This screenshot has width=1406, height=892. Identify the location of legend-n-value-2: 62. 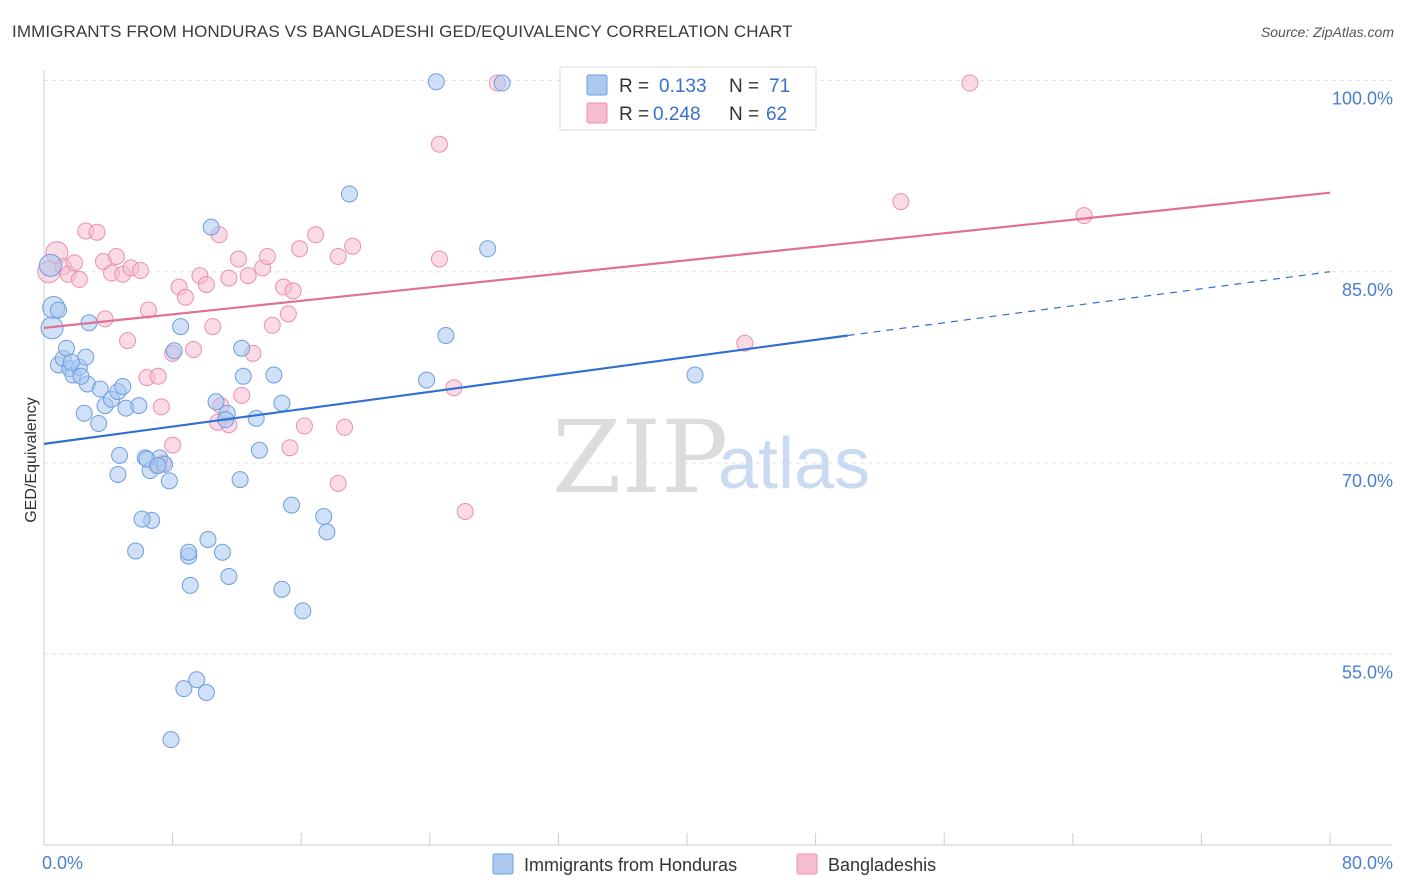
(776, 114).